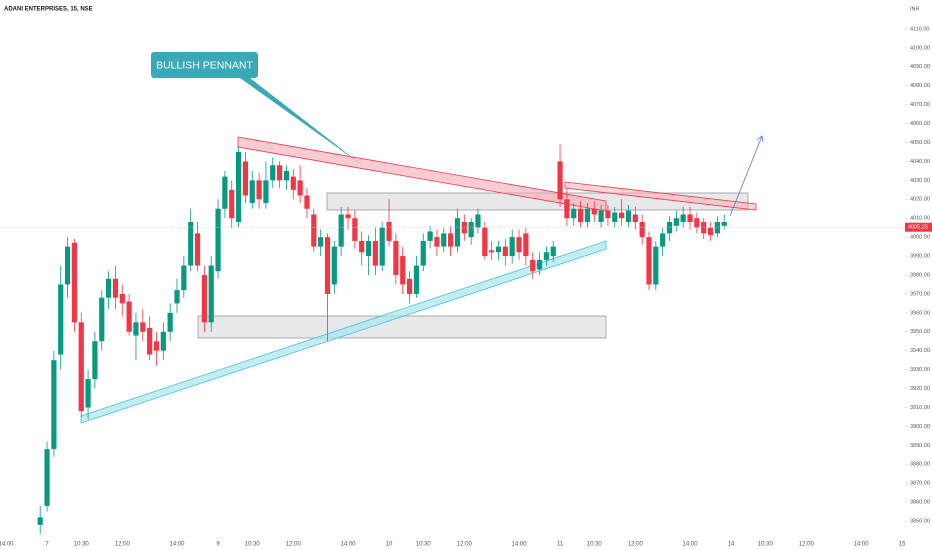  I want to click on y-tick-label: 3890.00, so click(920, 446).